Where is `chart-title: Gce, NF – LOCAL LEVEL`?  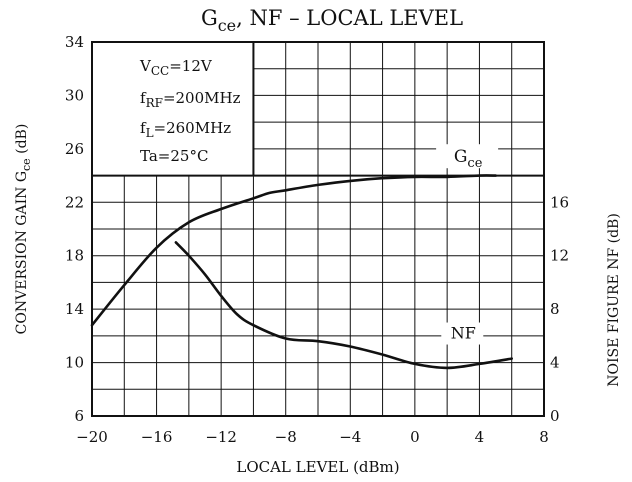
chart-title: Gce, NF – LOCAL LEVEL is located at coordinates (332, 20).